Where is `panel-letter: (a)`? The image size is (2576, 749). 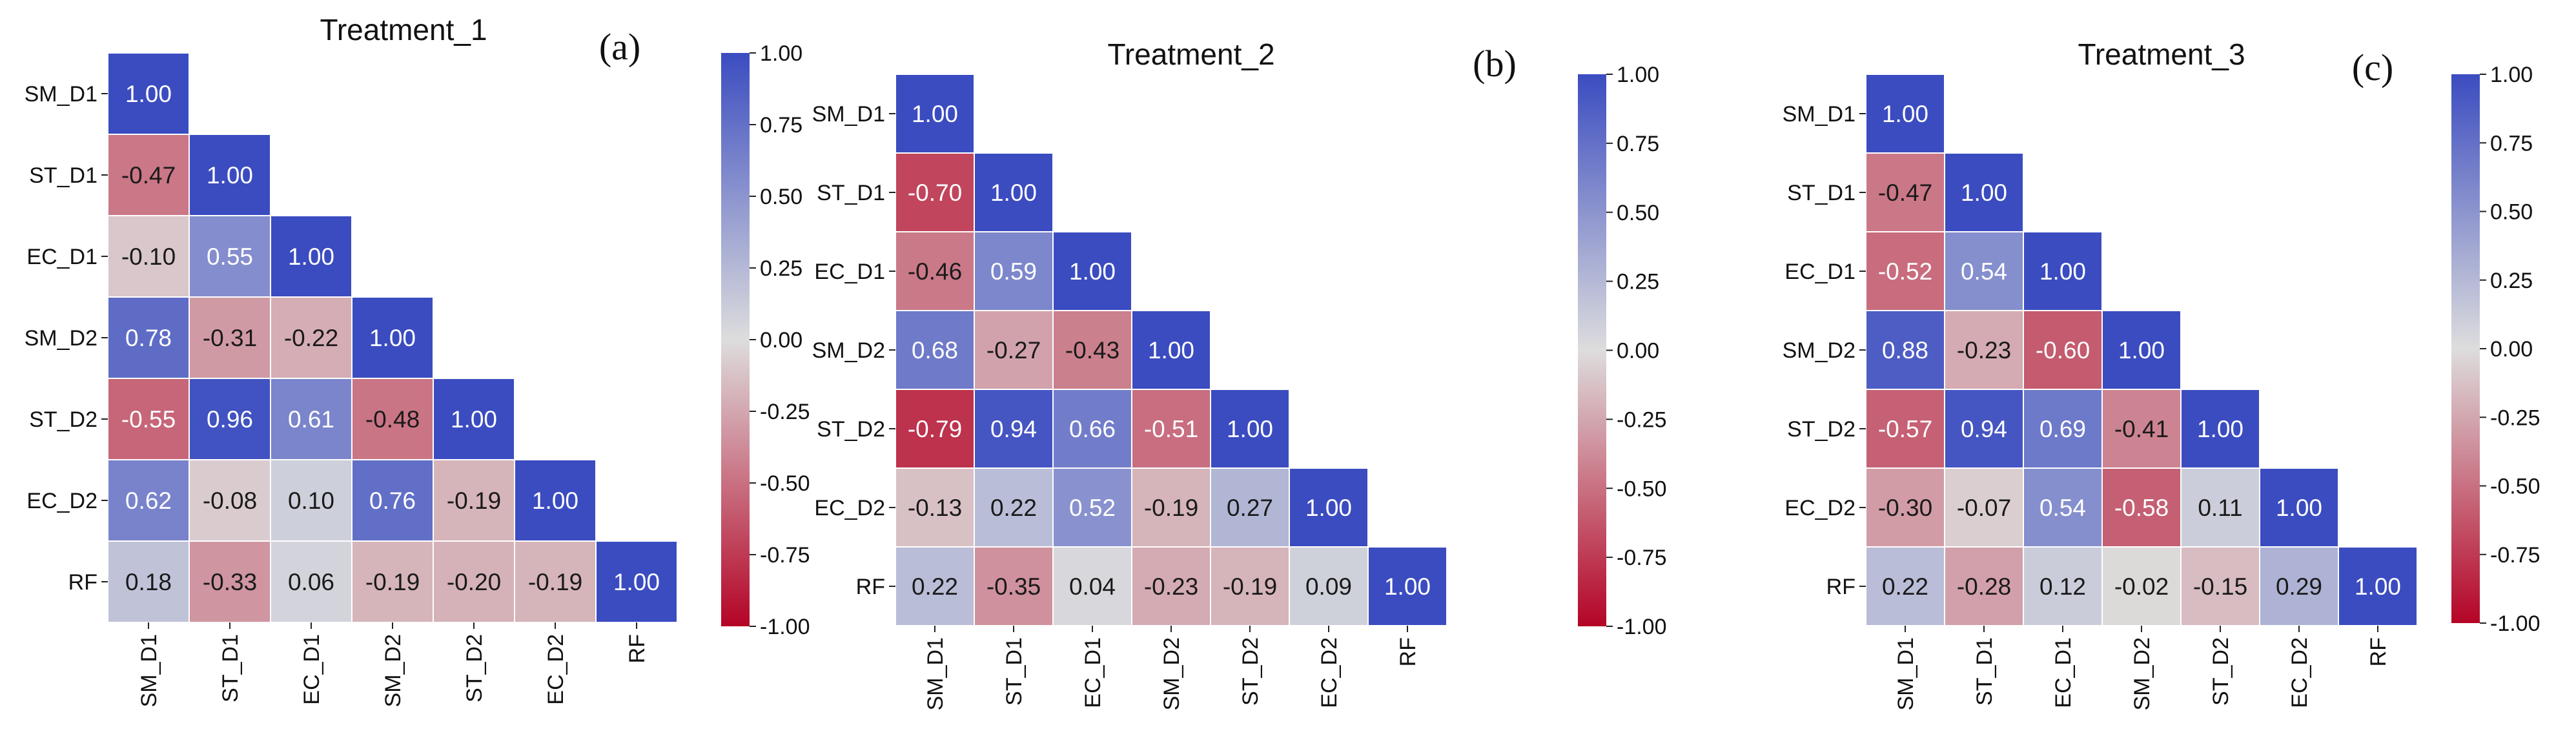
panel-letter: (a) is located at coordinates (619, 47).